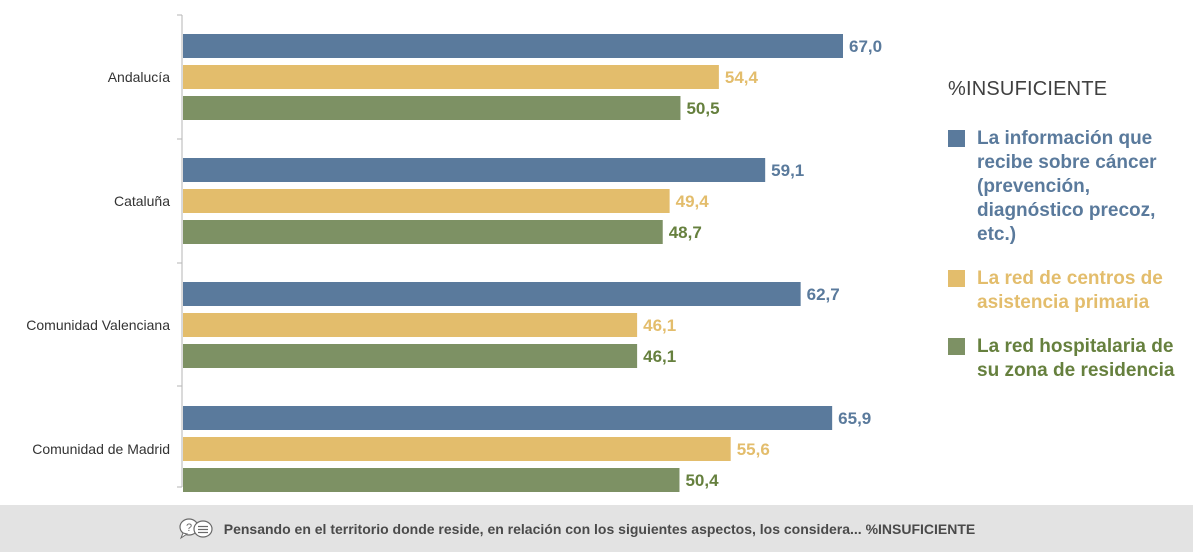 The image size is (1193, 552). What do you see at coordinates (702, 480) in the screenshot?
I see `data-label: 50,4` at bounding box center [702, 480].